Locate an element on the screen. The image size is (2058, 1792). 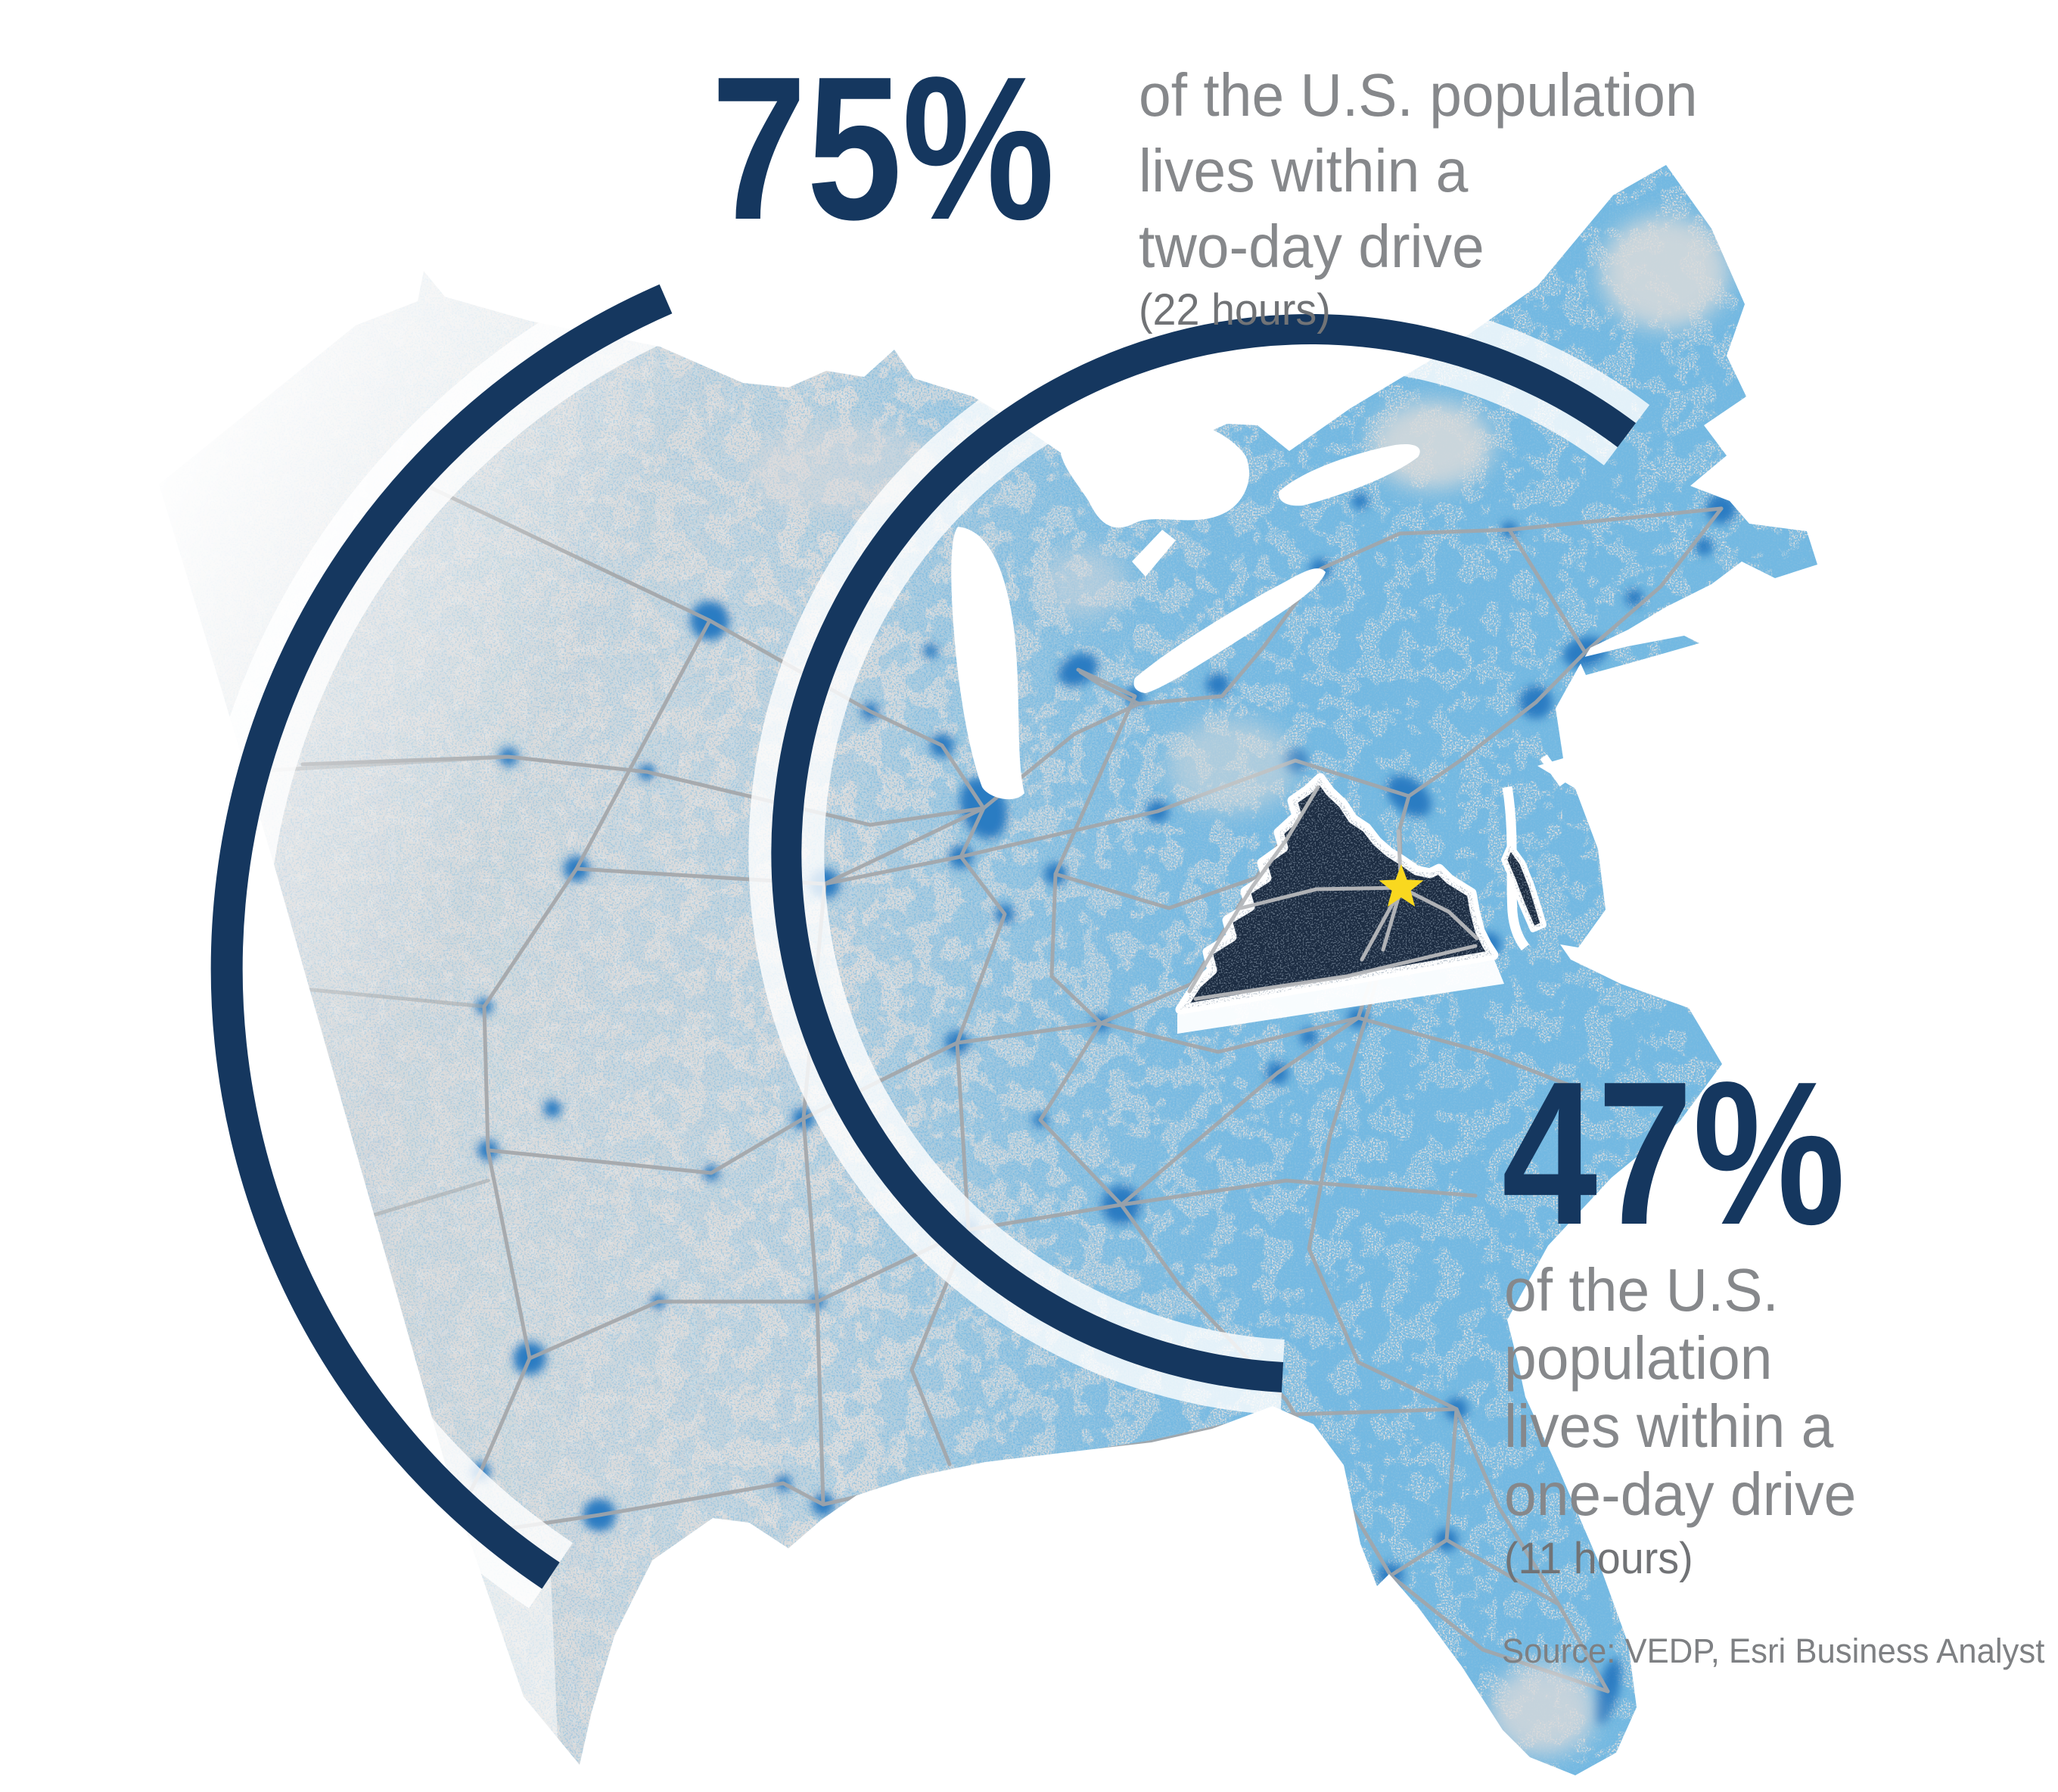
one-day-description-line: one-day drive is located at coordinates (1680, 1494).